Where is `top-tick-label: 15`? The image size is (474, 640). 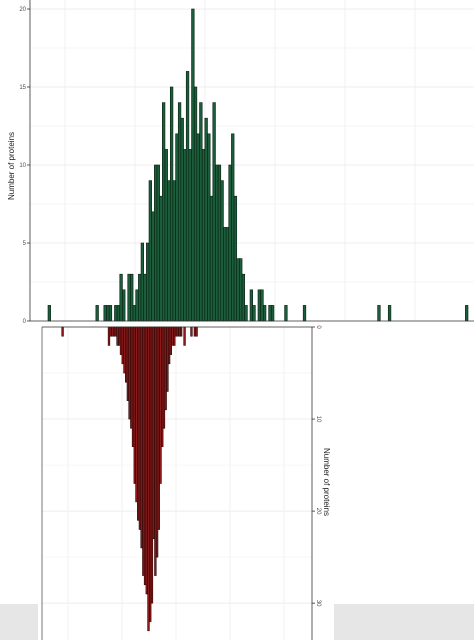 top-tick-label: 15 is located at coordinates (22, 88).